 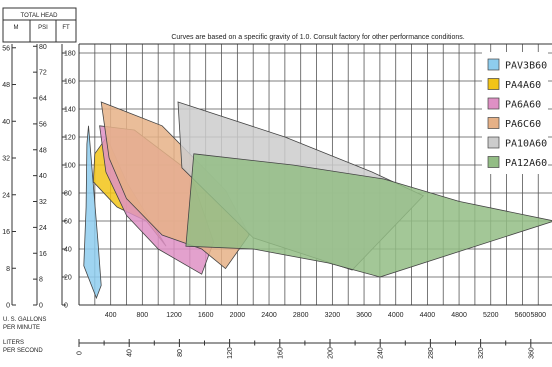 What do you see at coordinates (523, 85) in the screenshot?
I see `legend-label-pa4a60: PA4A60` at bounding box center [523, 85].